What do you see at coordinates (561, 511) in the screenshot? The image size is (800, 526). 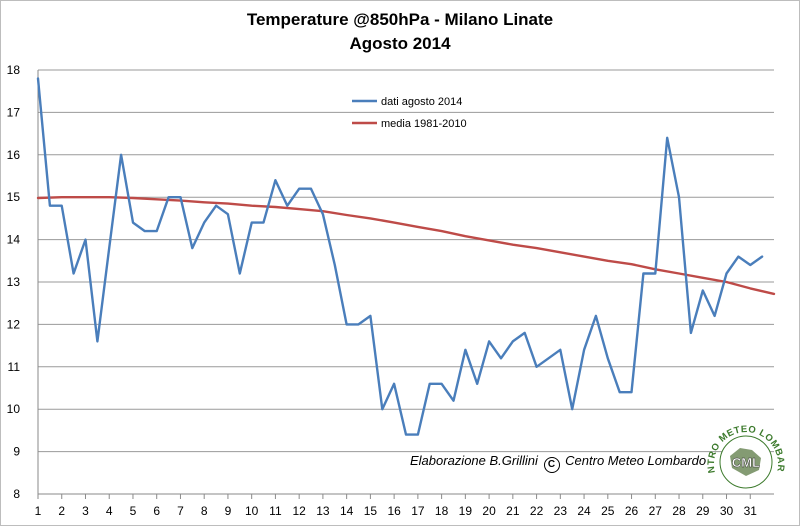 I see `x-tick-label: 23` at bounding box center [561, 511].